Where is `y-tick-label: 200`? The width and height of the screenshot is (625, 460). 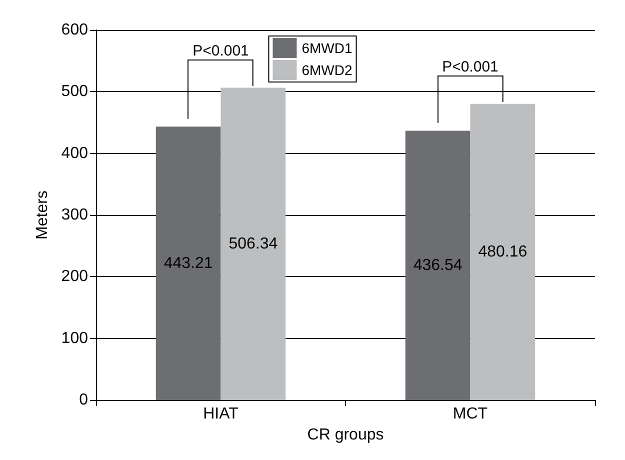 y-tick-label: 200 is located at coordinates (74, 277).